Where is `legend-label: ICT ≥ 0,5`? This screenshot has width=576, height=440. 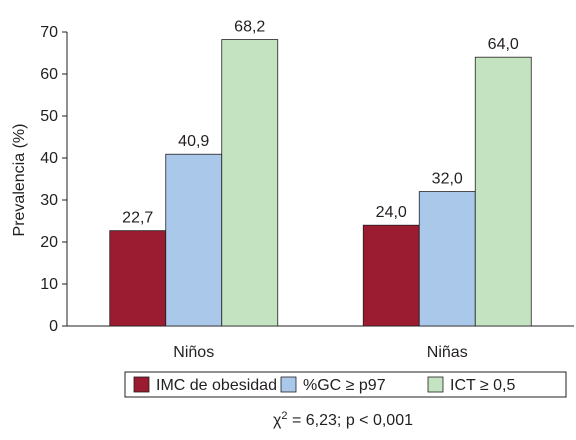 legend-label: ICT ≥ 0,5 is located at coordinates (483, 385).